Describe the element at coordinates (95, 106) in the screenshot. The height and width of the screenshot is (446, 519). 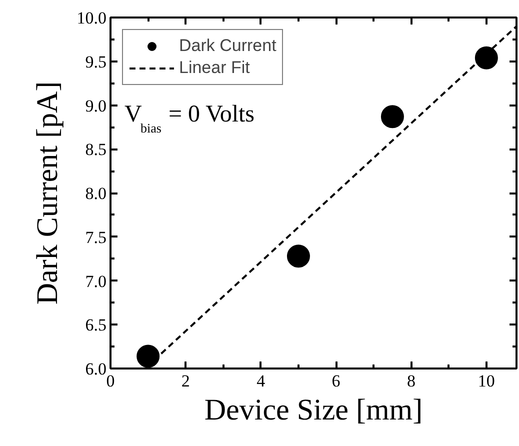
I see `y-tick-label: 9.0` at that location.